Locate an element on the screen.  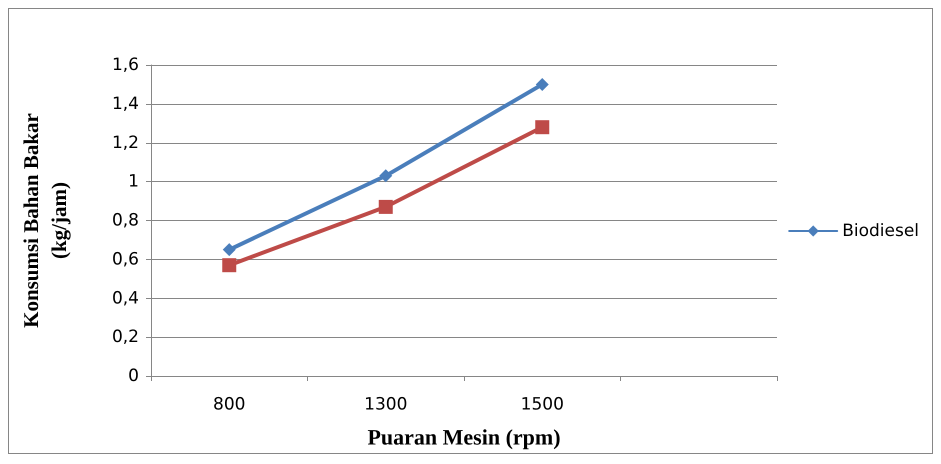
y-axis-title: Konsumsi Bahan Bakar (kg/jam) is located at coordinates (45, 220).